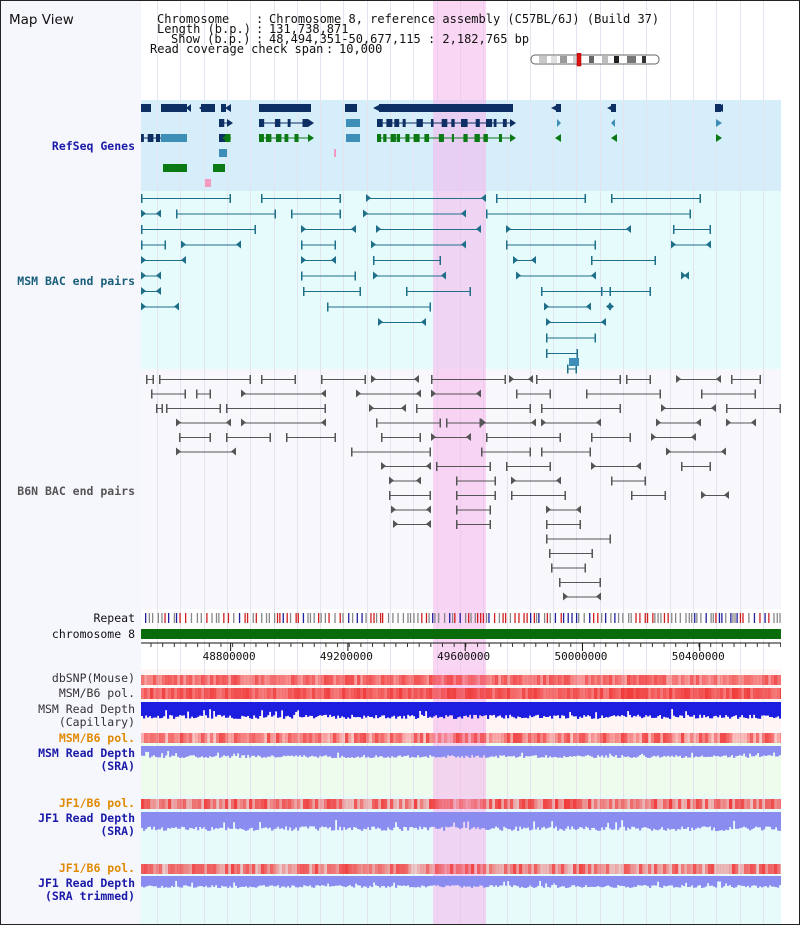  Describe the element at coordinates (96, 868) in the screenshot. I see `track-label-jf1-pol-2: JF1/B6 pol.` at that location.